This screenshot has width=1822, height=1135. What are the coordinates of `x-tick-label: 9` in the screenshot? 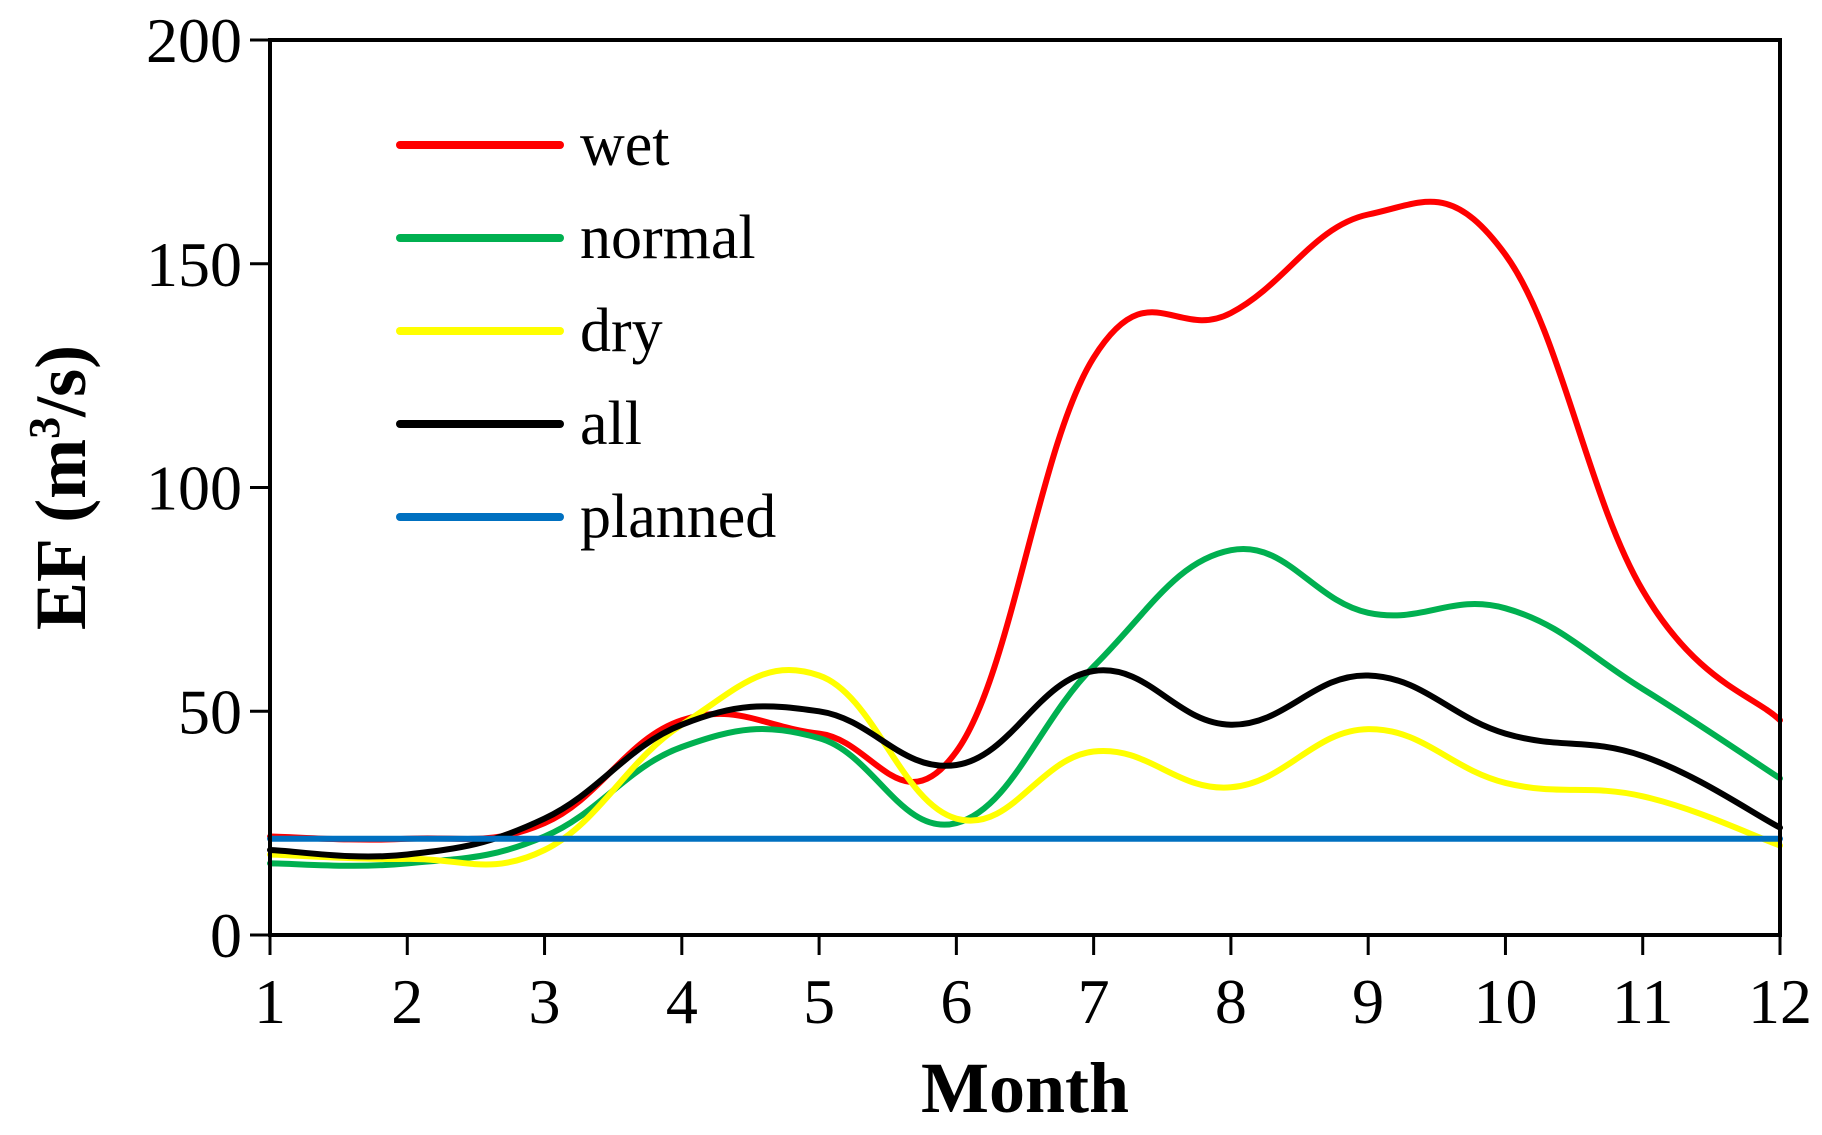 It's located at (1368, 1001).